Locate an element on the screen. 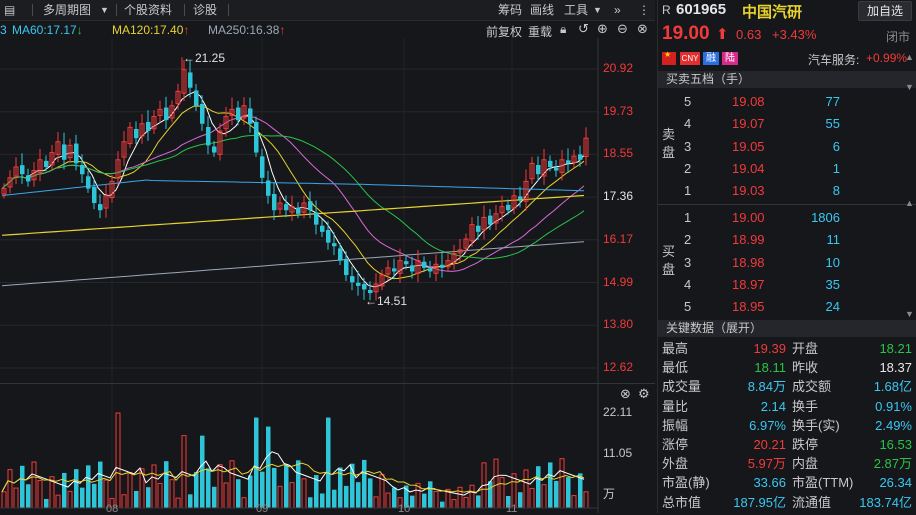 This screenshot has width=916, height=515. more-icon: ⋮ is located at coordinates (644, 10).